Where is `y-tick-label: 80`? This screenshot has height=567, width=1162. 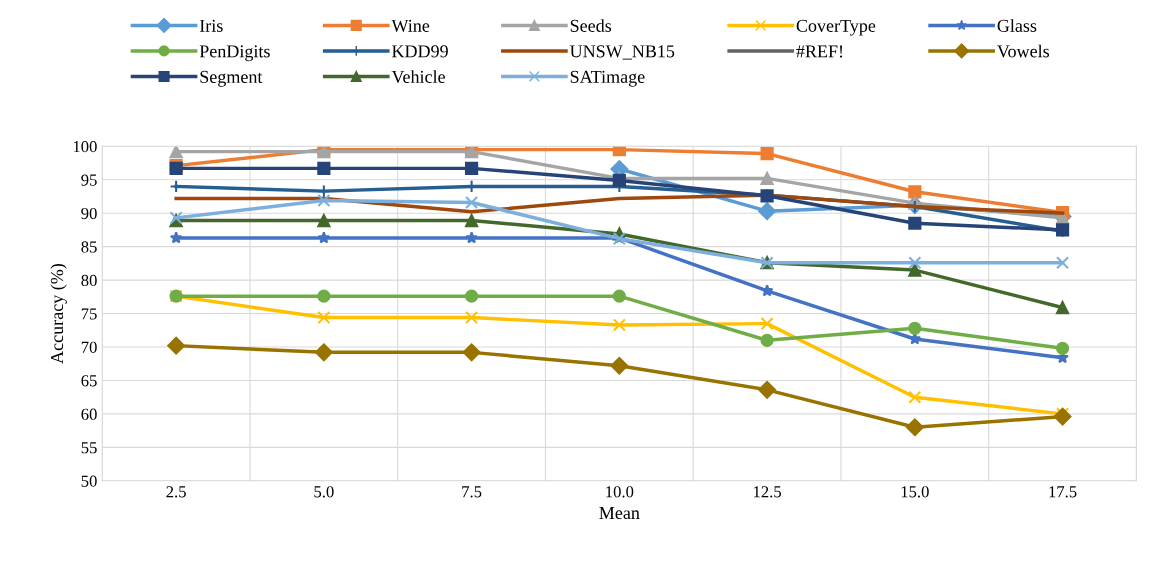
y-tick-label: 80 is located at coordinates (89, 280).